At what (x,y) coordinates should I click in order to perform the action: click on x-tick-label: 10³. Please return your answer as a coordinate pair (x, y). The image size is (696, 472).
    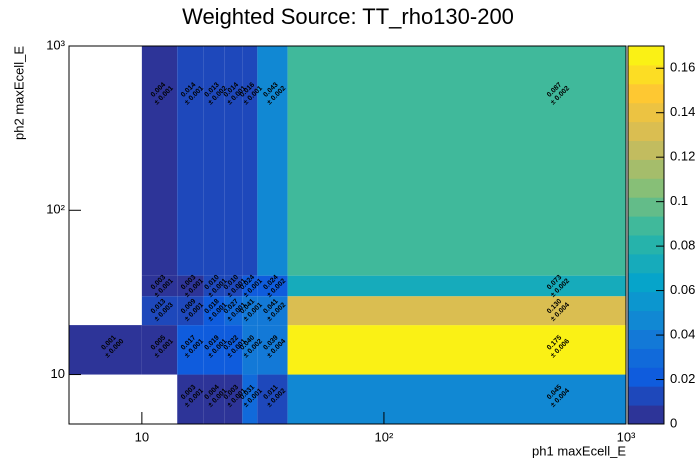
    Looking at the image, I should click on (626, 436).